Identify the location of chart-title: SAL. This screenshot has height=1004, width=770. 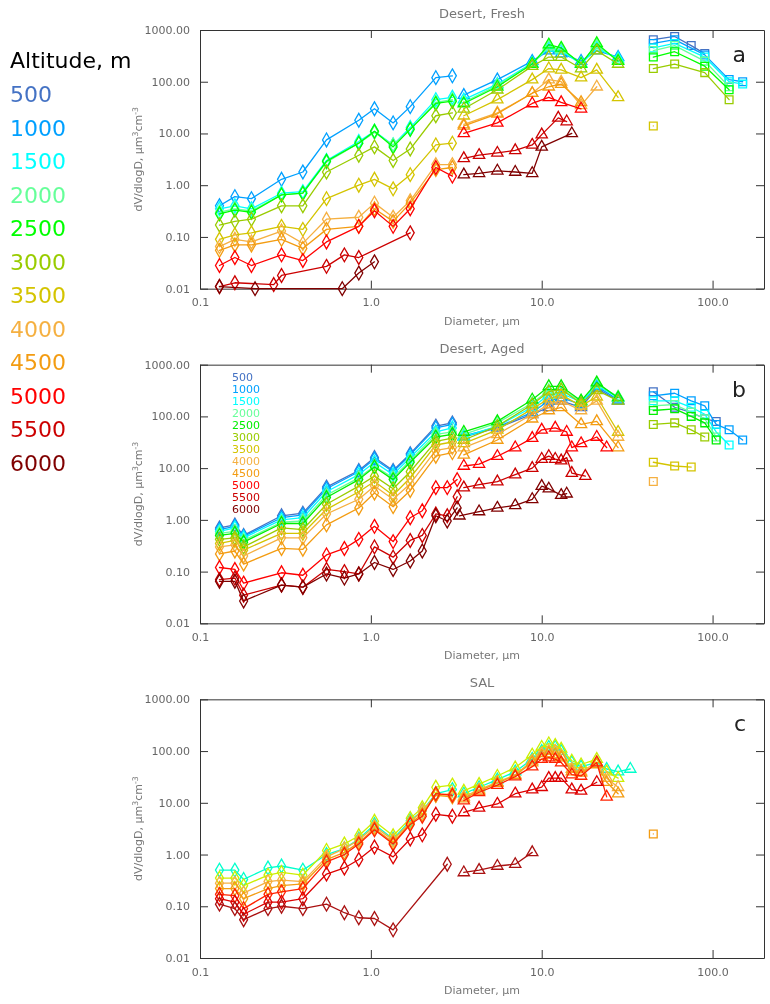
(482, 683).